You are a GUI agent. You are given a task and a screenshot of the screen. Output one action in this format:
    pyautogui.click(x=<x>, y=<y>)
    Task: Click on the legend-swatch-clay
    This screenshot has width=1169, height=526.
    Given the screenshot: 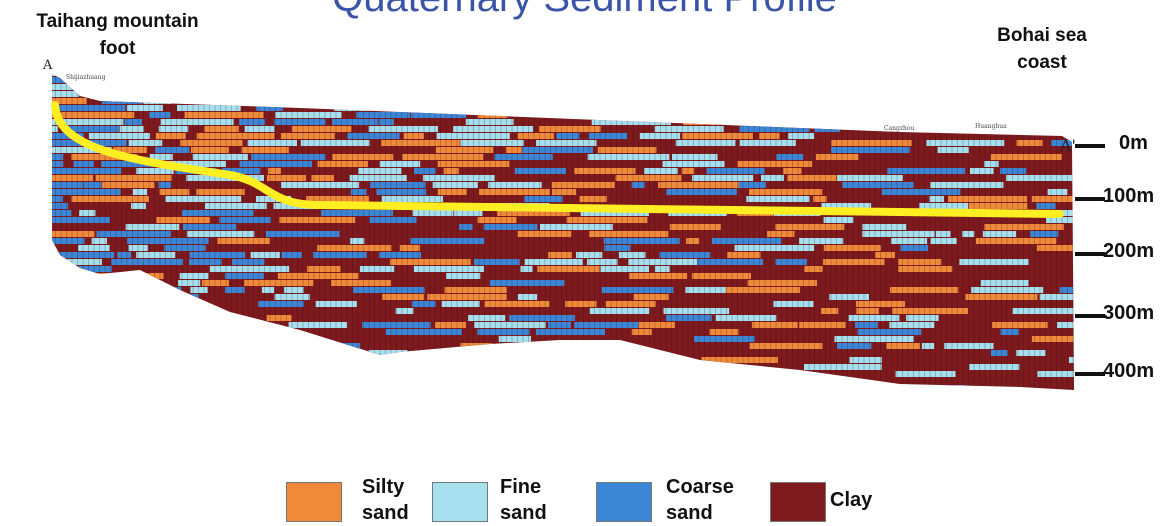 What is the action you would take?
    pyautogui.click(x=798, y=502)
    